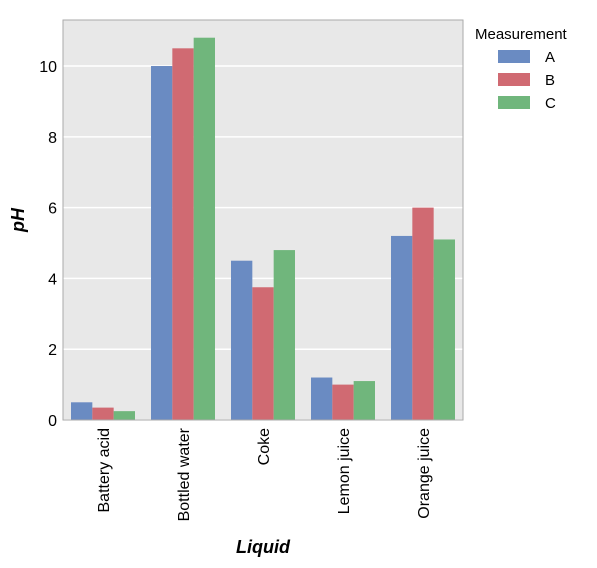  What do you see at coordinates (18, 220) in the screenshot?
I see `y-axis-title: pH` at bounding box center [18, 220].